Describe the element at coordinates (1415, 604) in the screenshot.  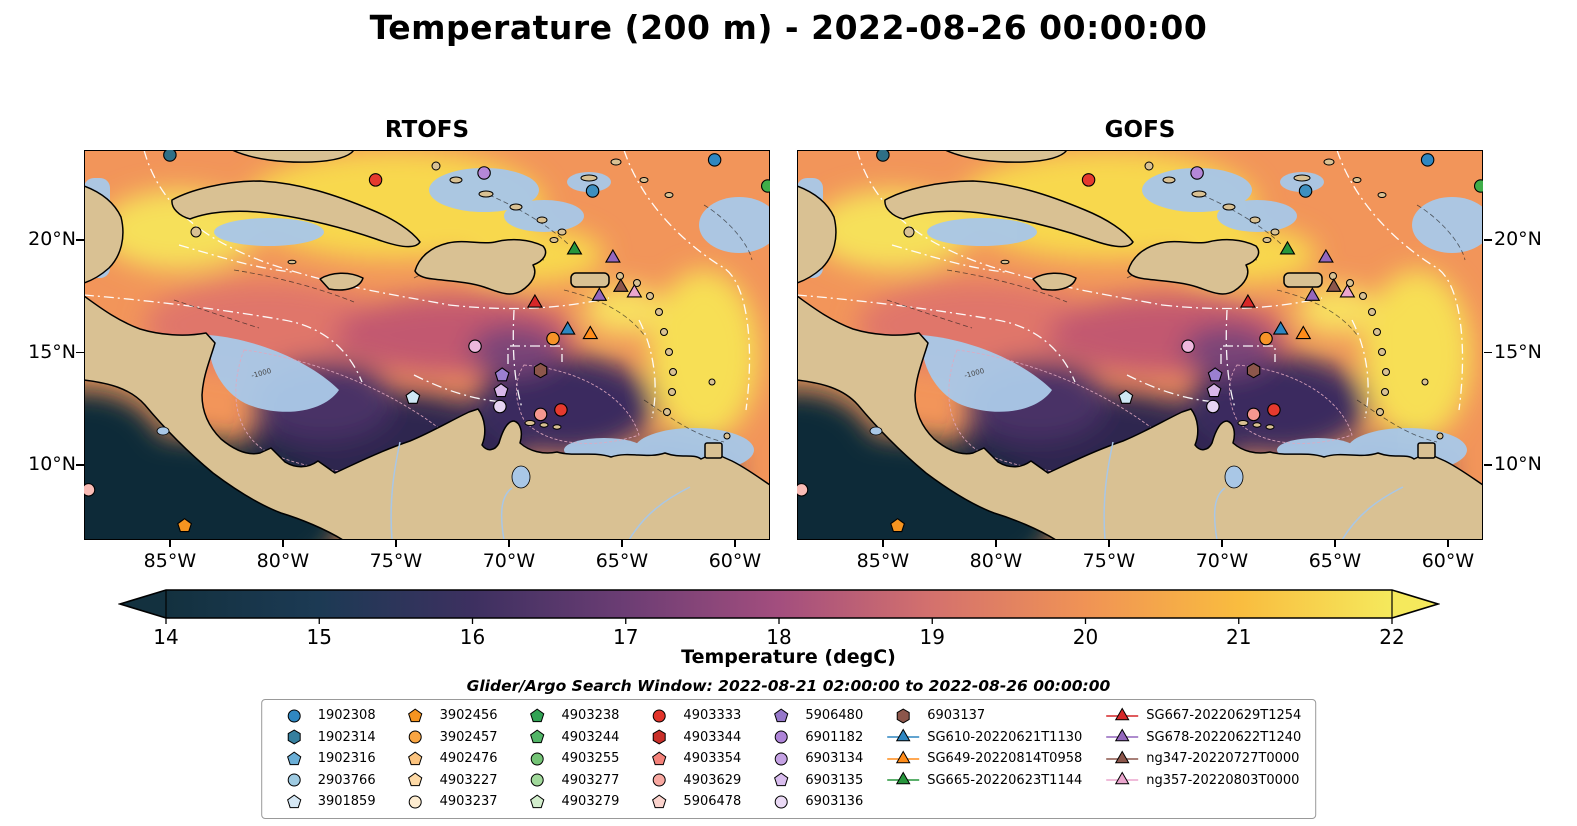
I see `colorbar-right-arrow` at that location.